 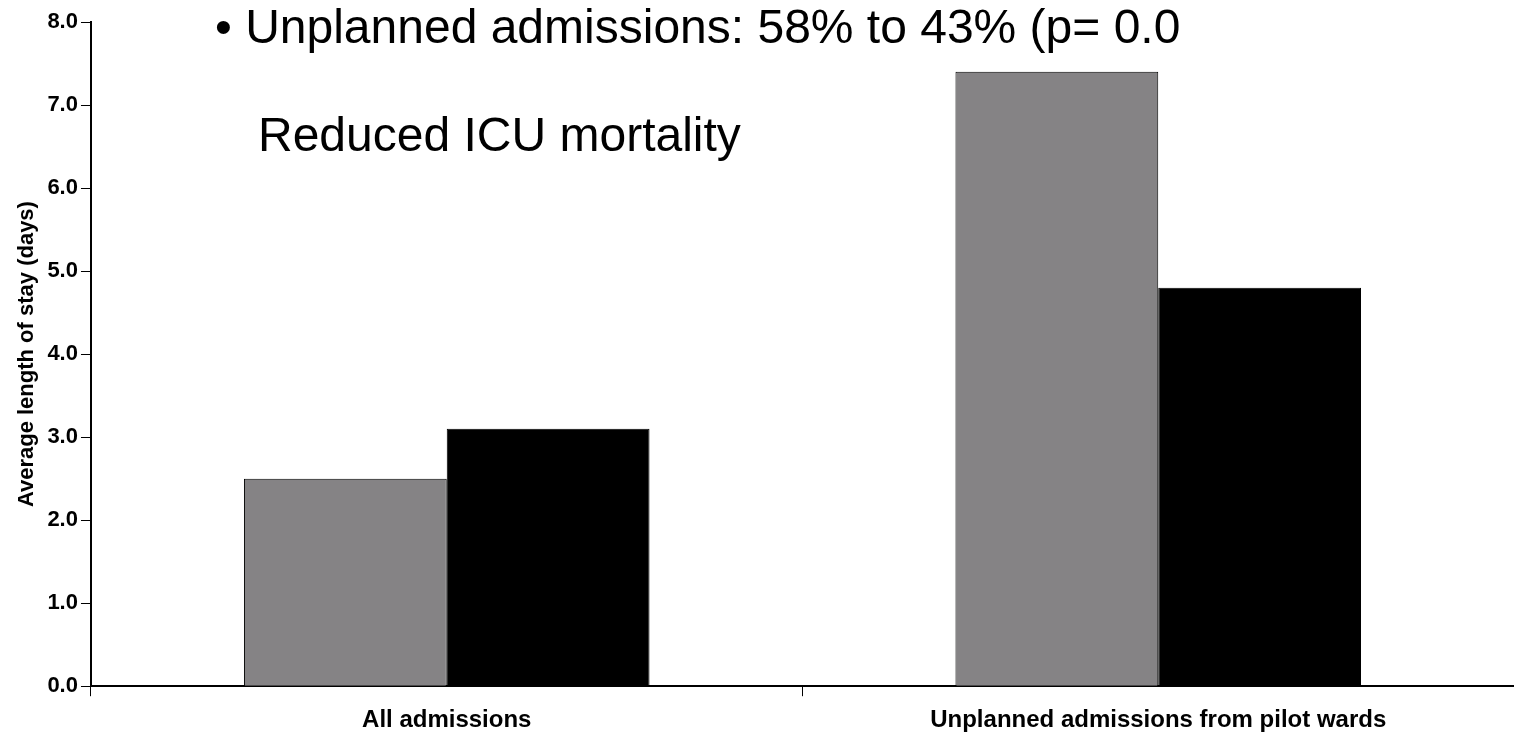 I want to click on y-tick-label: 7.0, so click(x=62, y=104).